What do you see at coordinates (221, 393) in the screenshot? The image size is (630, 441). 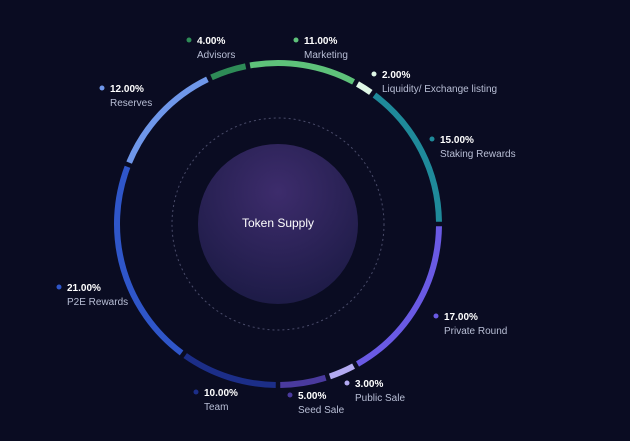 I see `value-label: 10.00%` at bounding box center [221, 393].